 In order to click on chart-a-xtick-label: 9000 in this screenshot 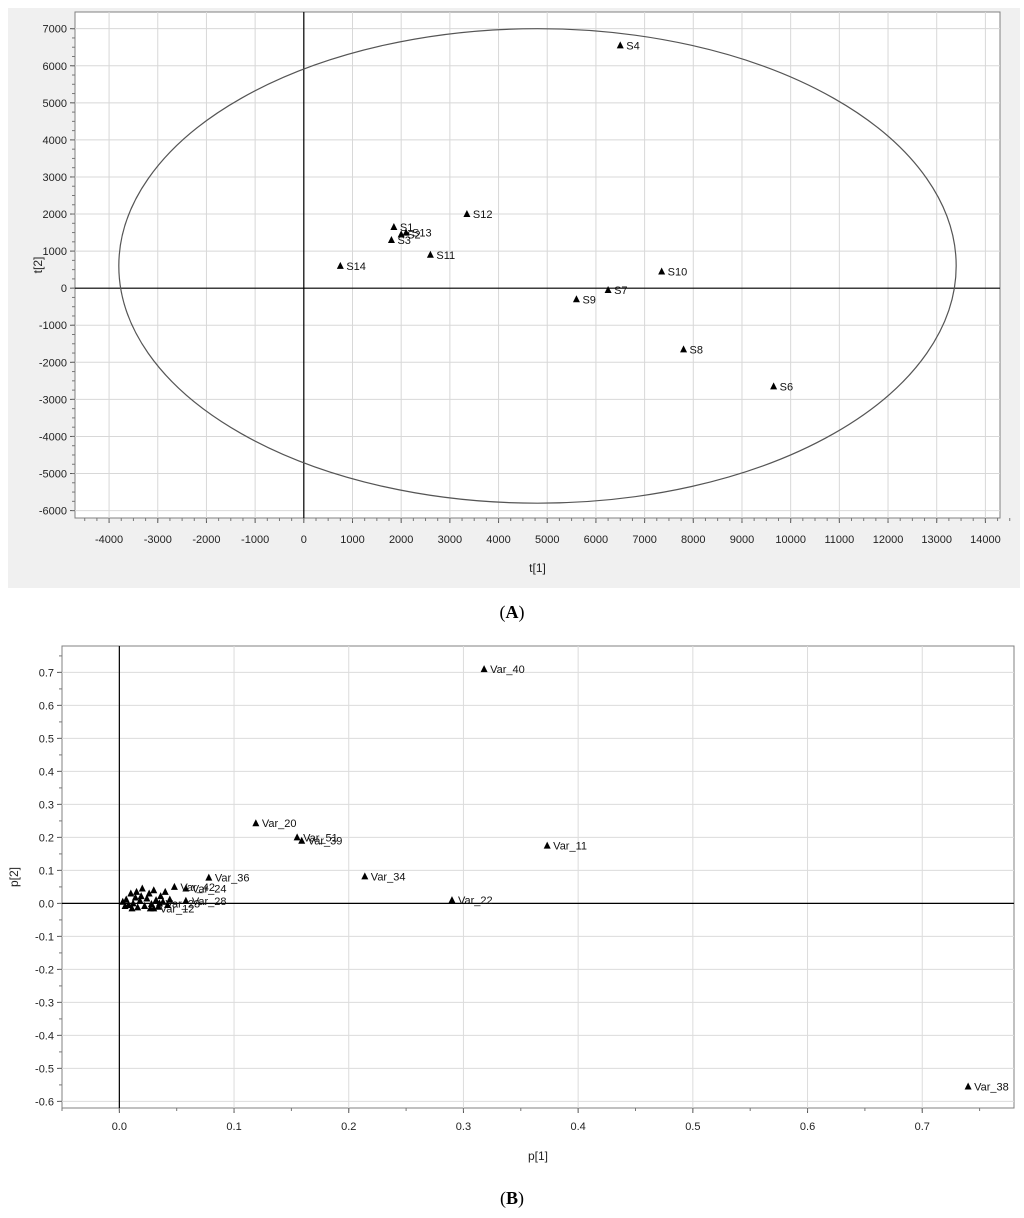, I will do `click(742, 540)`.